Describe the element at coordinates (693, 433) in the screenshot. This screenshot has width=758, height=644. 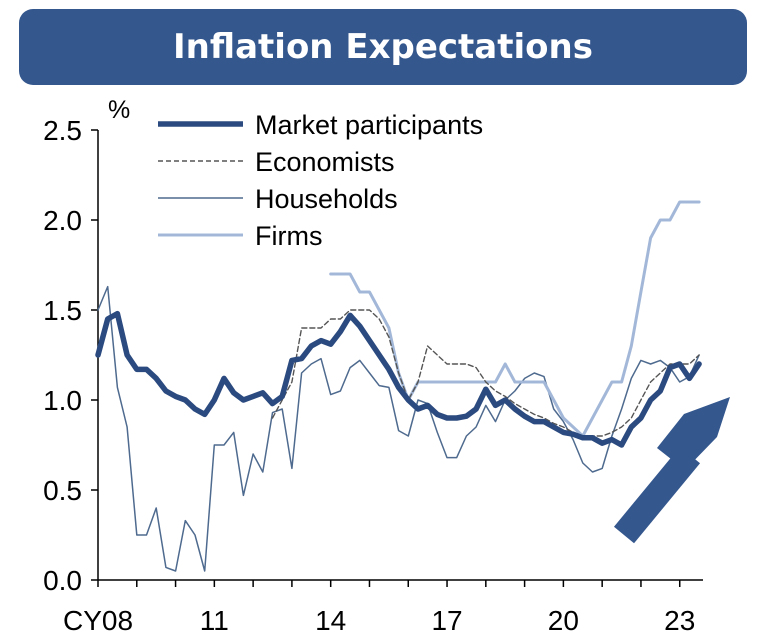
I see `arrow-head` at that location.